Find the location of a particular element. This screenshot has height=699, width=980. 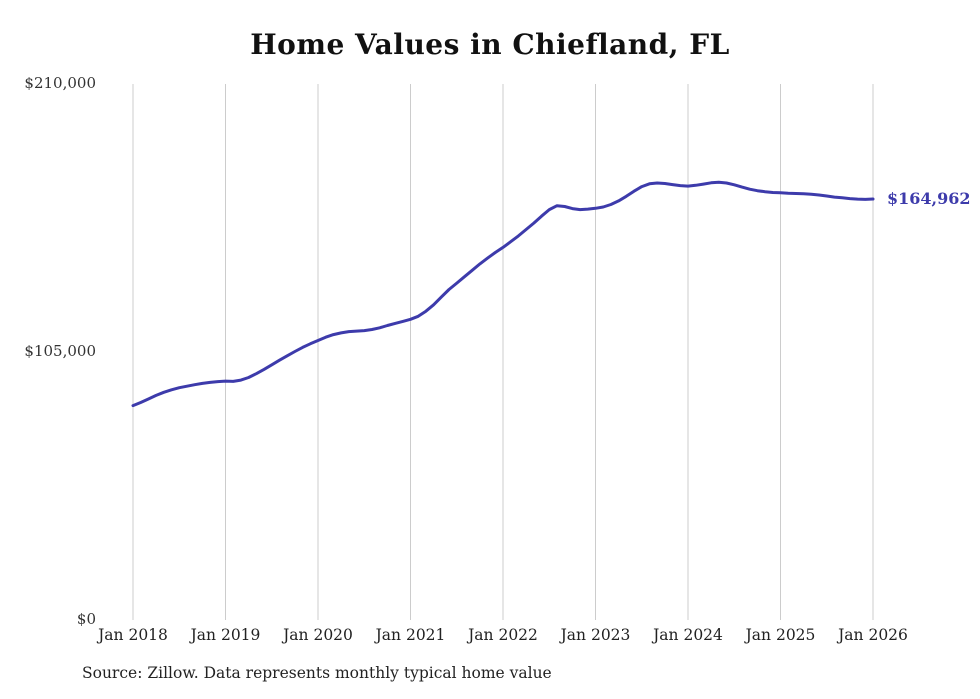

x-tick-label: Jan 2023 is located at coordinates (595, 635).